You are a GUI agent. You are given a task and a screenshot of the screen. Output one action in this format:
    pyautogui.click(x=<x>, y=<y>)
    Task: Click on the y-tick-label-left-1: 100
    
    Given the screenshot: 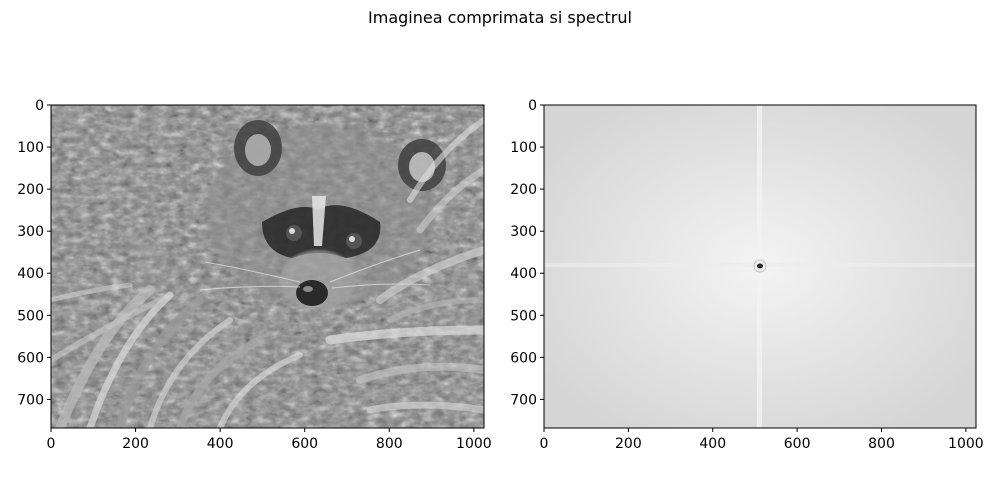 What is the action you would take?
    pyautogui.click(x=30, y=148)
    